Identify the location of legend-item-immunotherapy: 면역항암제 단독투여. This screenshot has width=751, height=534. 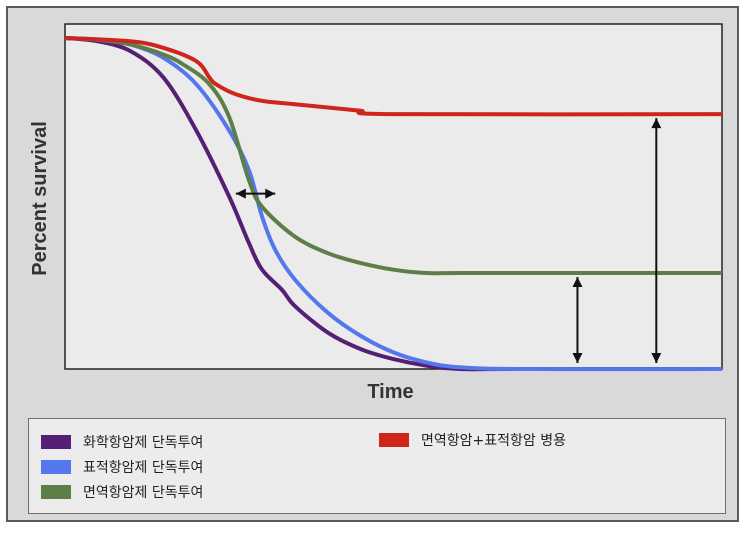
(122, 492).